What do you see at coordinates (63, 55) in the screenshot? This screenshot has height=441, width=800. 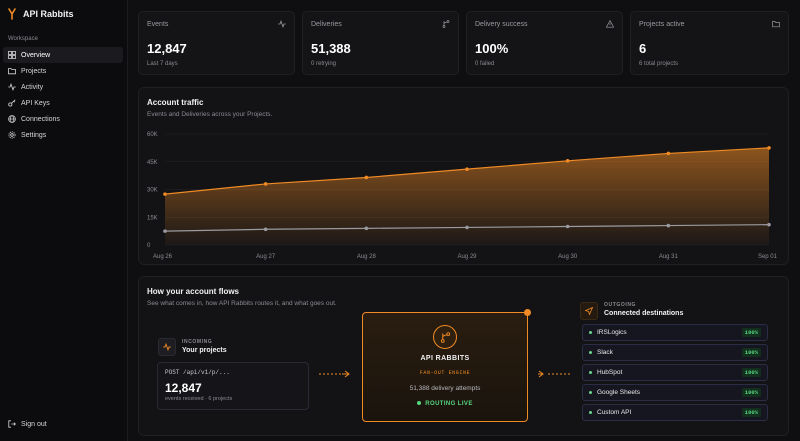 I see `sidebar-item-overview: Overview` at bounding box center [63, 55].